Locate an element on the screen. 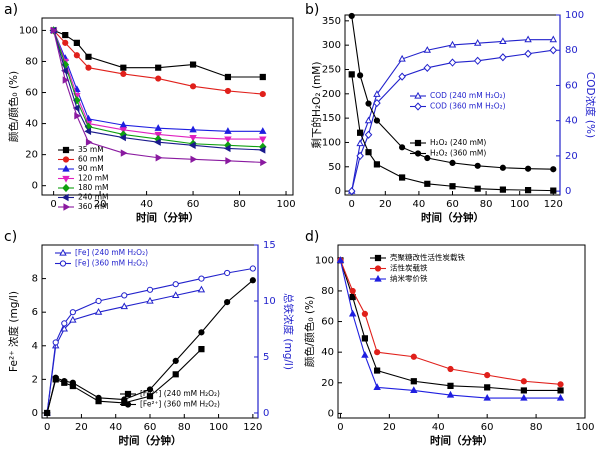 The height and width of the screenshot is (455, 600). y-tick-label: 60 is located at coordinates (31, 93).